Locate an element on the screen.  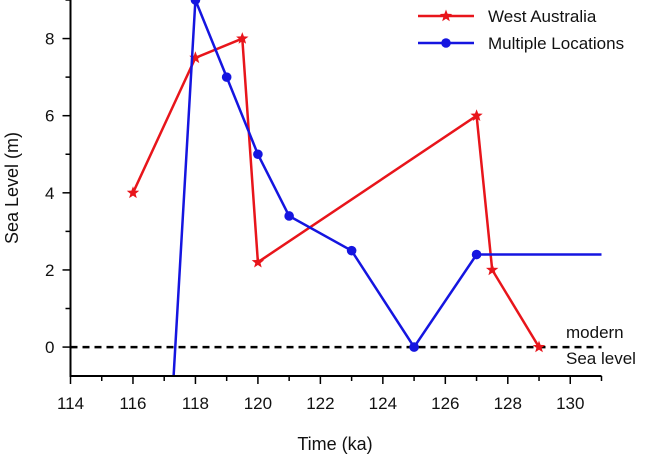
x-tick-label: 130 is located at coordinates (570, 403).